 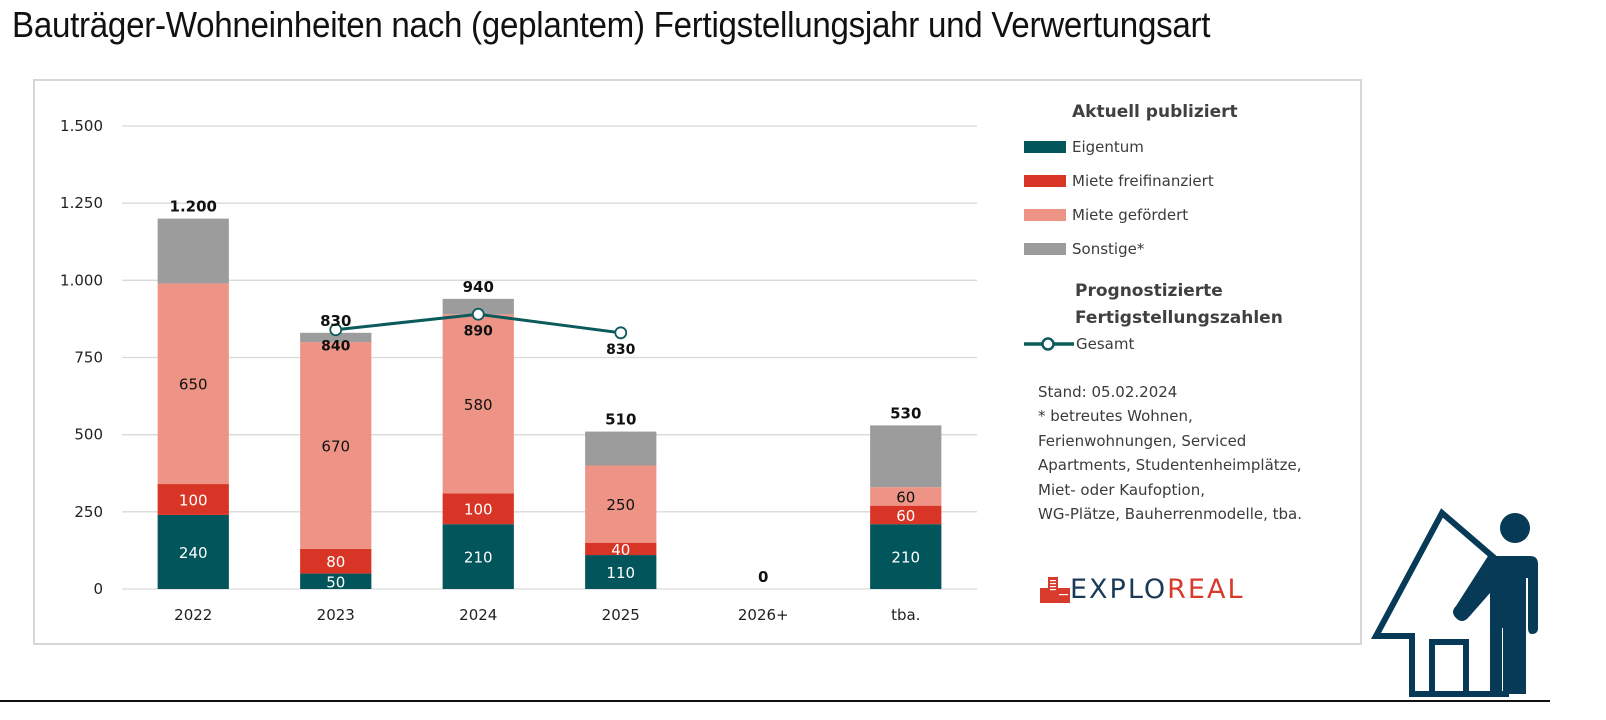 I want to click on y-tick-label: 0, so click(x=98, y=589).